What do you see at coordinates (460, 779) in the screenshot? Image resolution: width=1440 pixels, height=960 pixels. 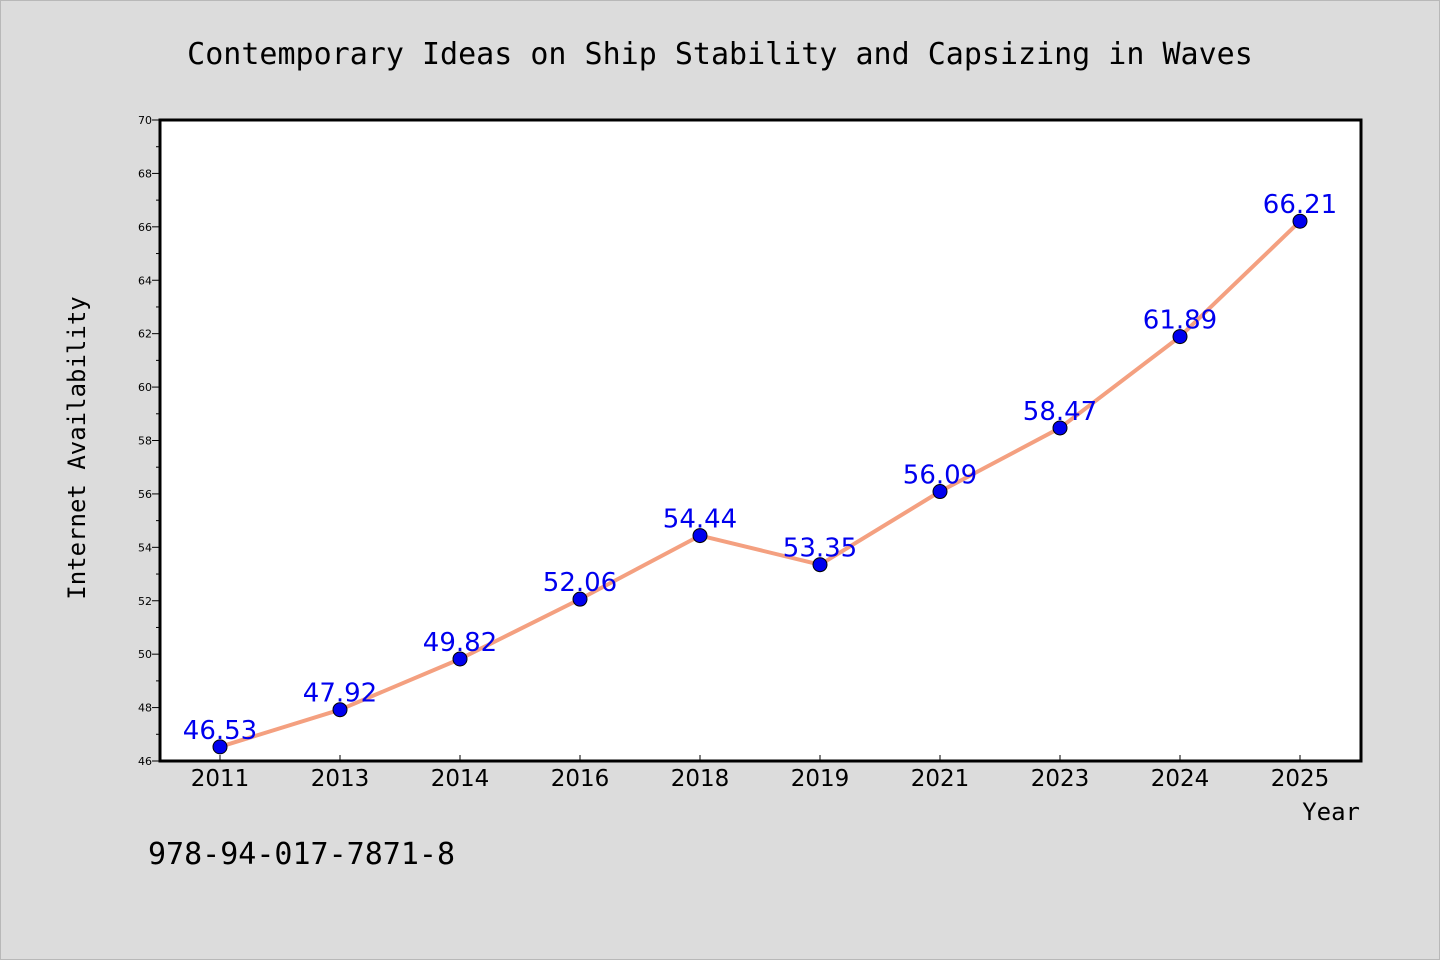 I see `x-tick-label: 2014` at bounding box center [460, 779].